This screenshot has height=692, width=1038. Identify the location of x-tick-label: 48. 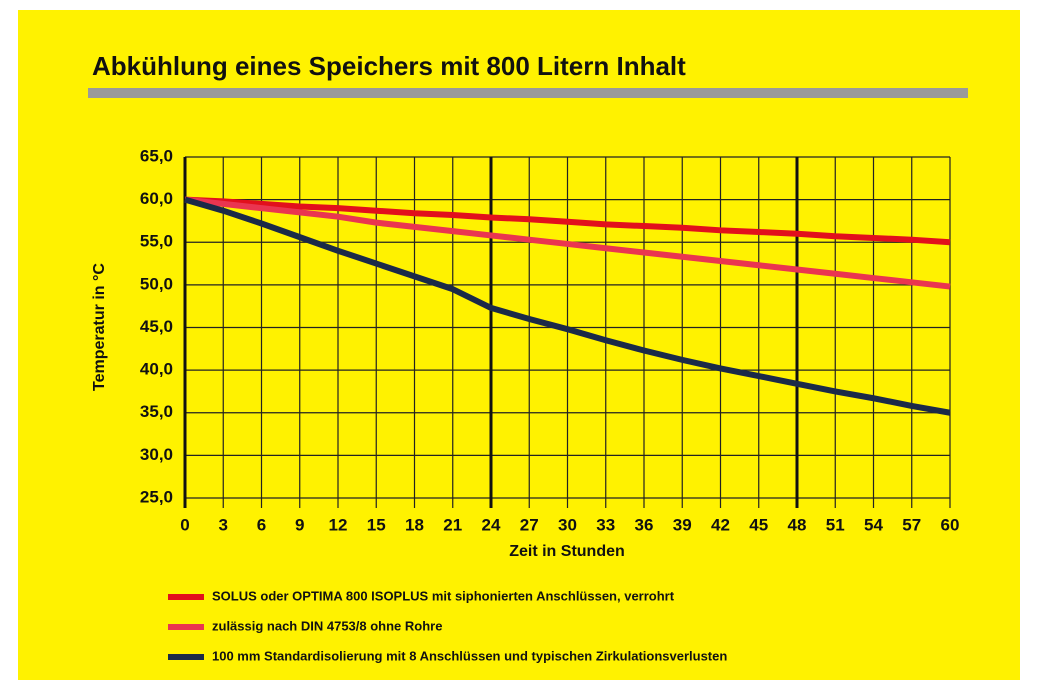
(797, 524).